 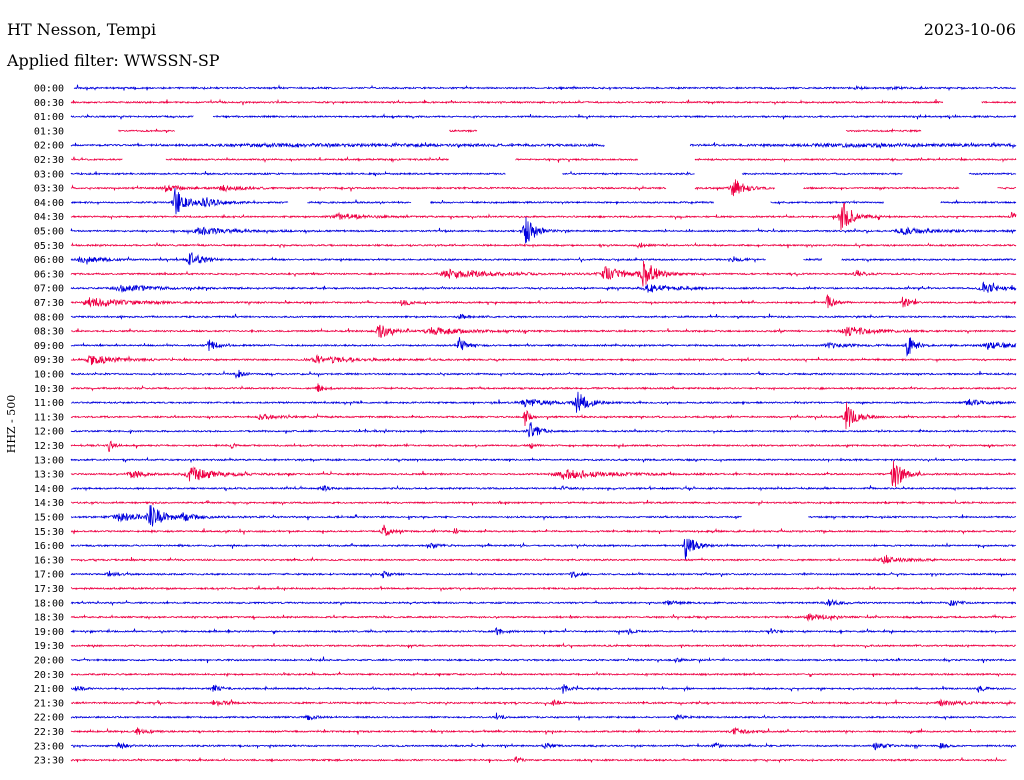 What do you see at coordinates (82, 29) in the screenshot?
I see `station-title: HT Nesson, Tempi` at bounding box center [82, 29].